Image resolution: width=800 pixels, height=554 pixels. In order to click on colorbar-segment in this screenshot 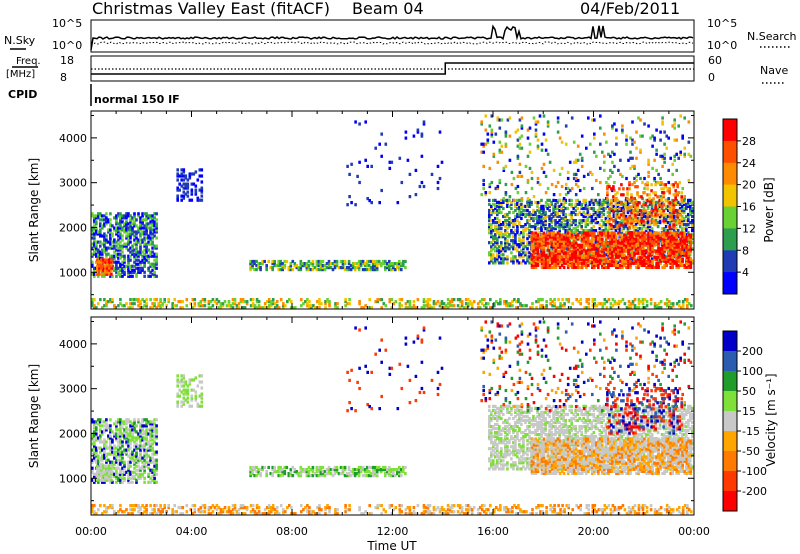, I will do `click(730, 283)`.